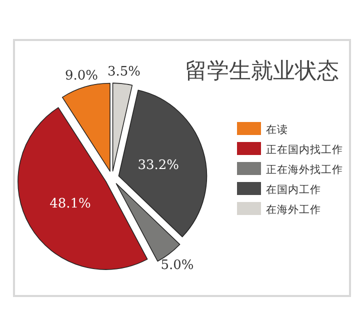  I want to click on data-label: 33.2%, so click(158, 166).